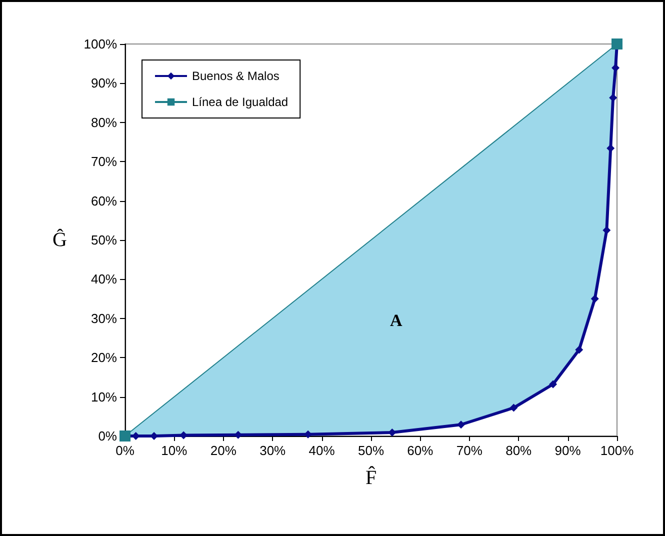 This screenshot has width=665, height=536. What do you see at coordinates (59, 239) in the screenshot?
I see `y-axis-title: Ĝ` at bounding box center [59, 239].